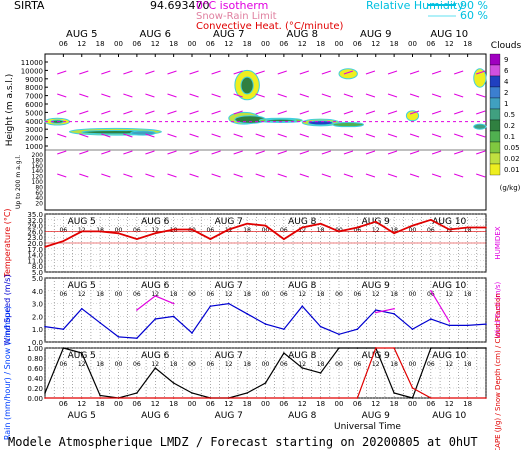 Image resolution: width=528 pixels, height=450 pixels. What do you see at coordinates (7, 243) in the screenshot?
I see `y-axis-label: Temperature (°C)` at bounding box center [7, 243].